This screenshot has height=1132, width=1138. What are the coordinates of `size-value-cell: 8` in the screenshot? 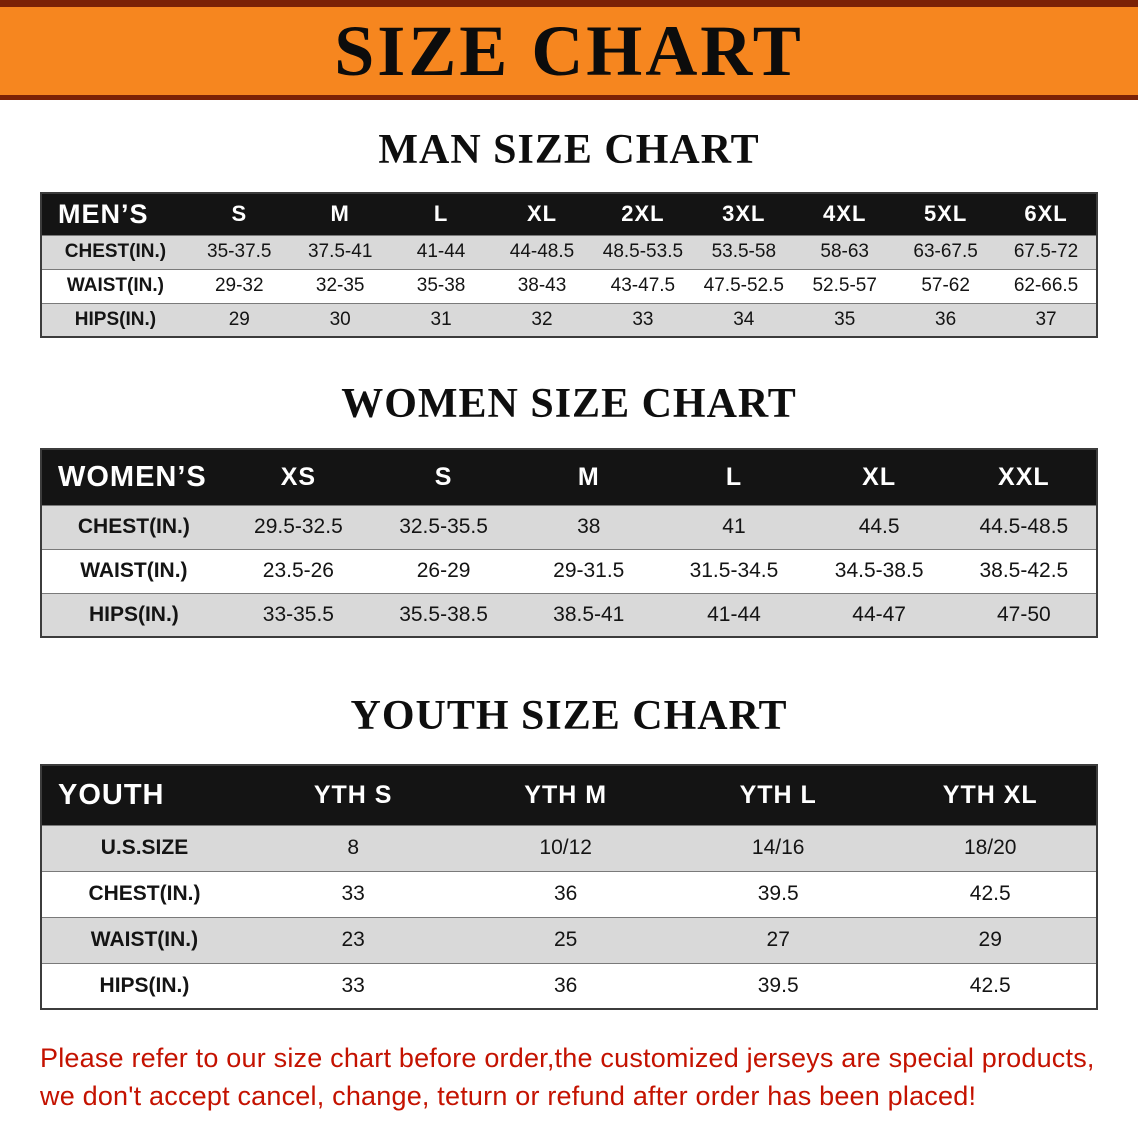 It's located at (353, 847).